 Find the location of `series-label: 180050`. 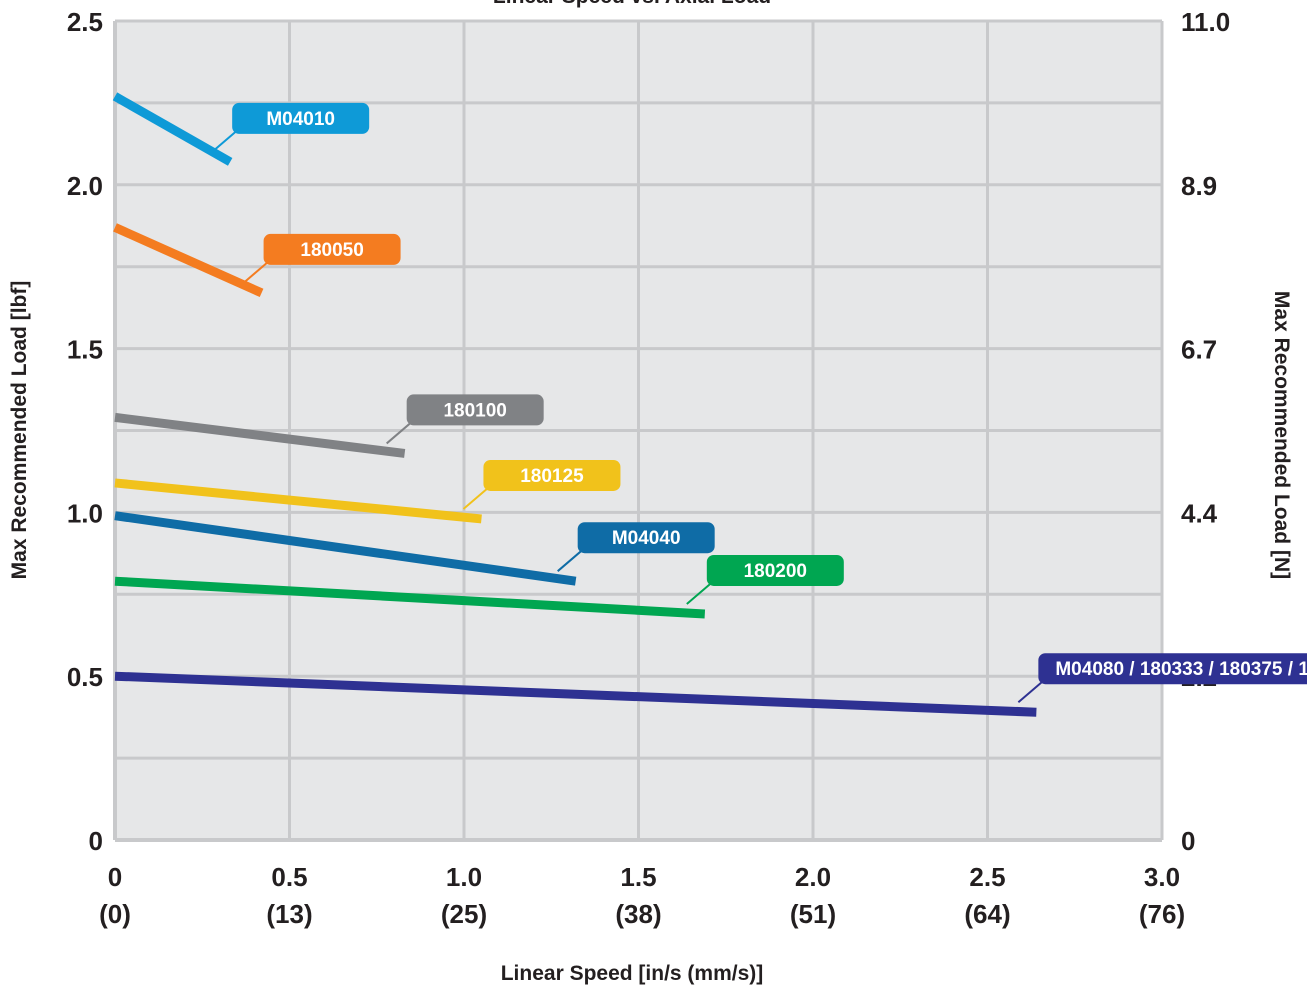

series-label: 180050 is located at coordinates (331, 250).